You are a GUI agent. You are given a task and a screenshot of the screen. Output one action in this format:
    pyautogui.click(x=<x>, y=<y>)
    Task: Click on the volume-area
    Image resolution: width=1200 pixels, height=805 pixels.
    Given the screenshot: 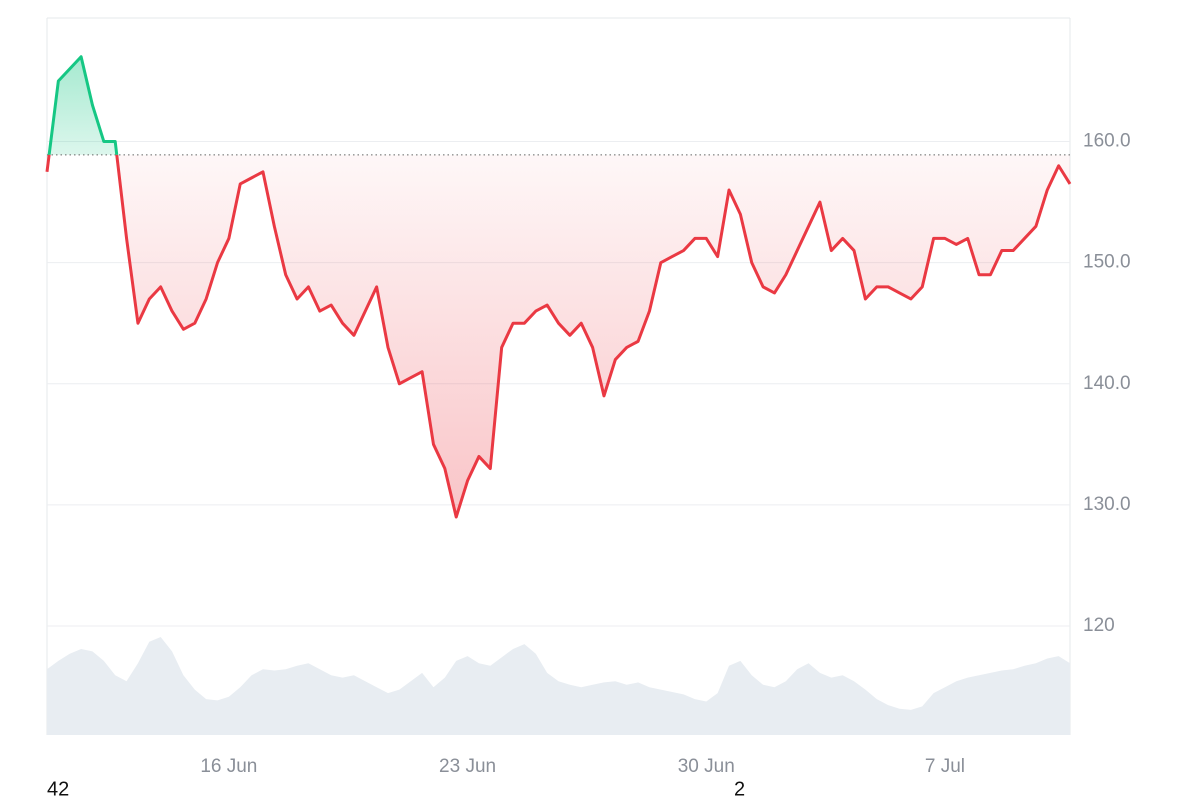 What is the action you would take?
    pyautogui.click(x=558, y=686)
    